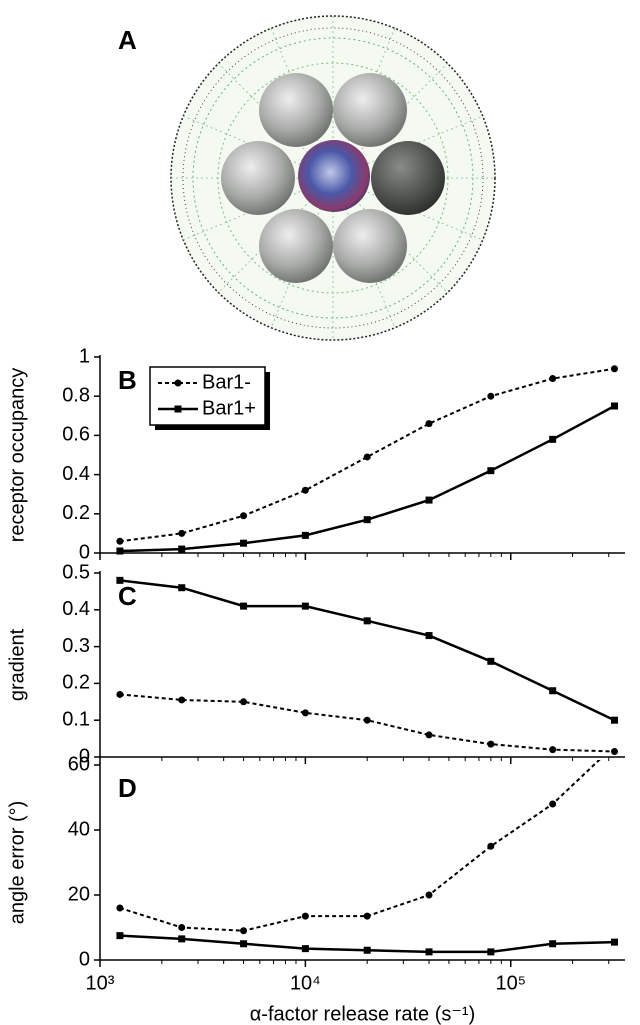  What do you see at coordinates (17, 863) in the screenshot?
I see `y-axis-label: angle error (°)` at bounding box center [17, 863].